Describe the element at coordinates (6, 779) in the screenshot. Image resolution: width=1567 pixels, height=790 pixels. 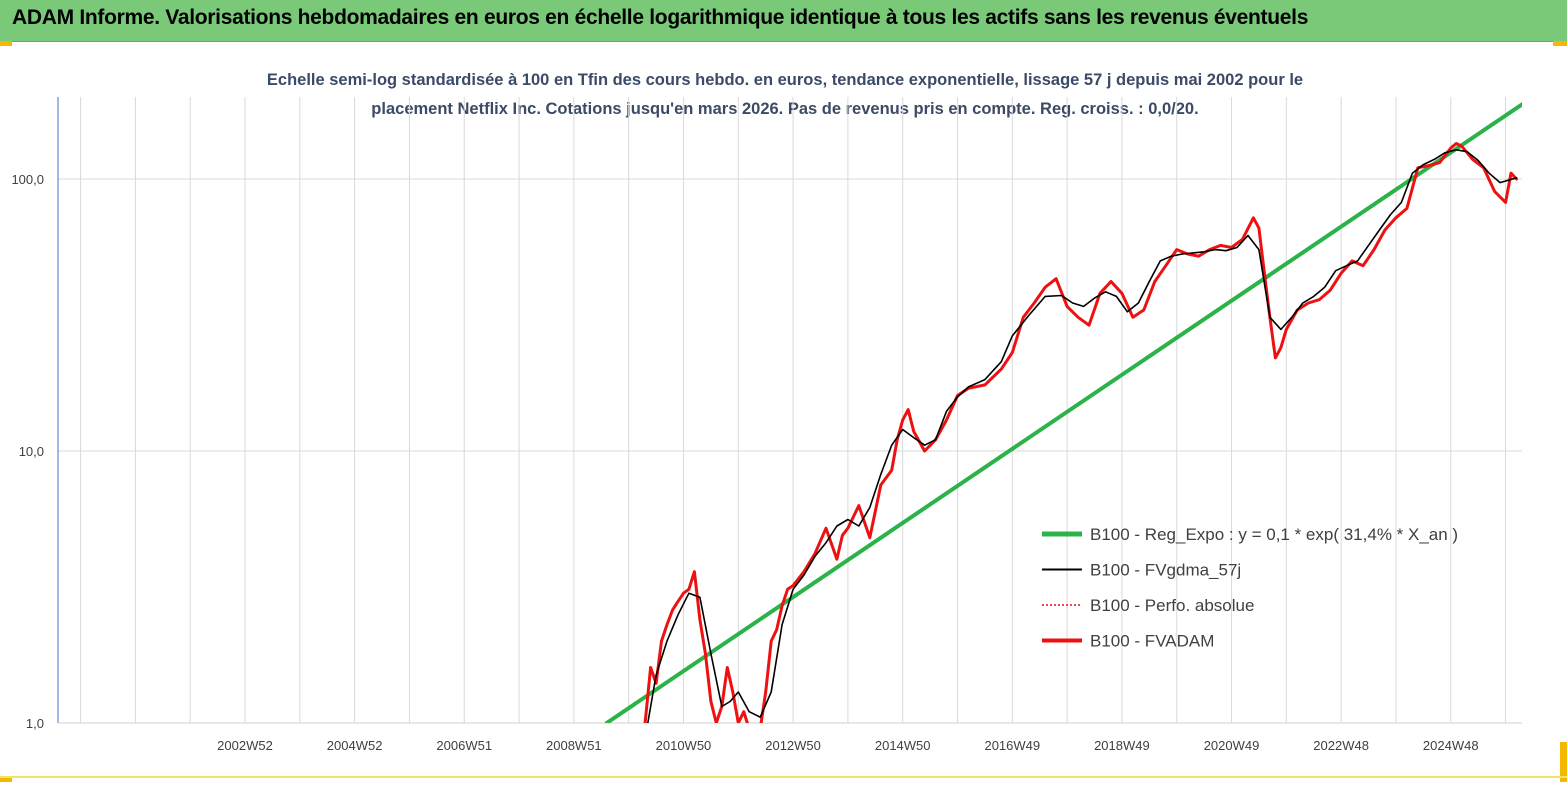
I see `corner-marker-bottom-left` at that location.